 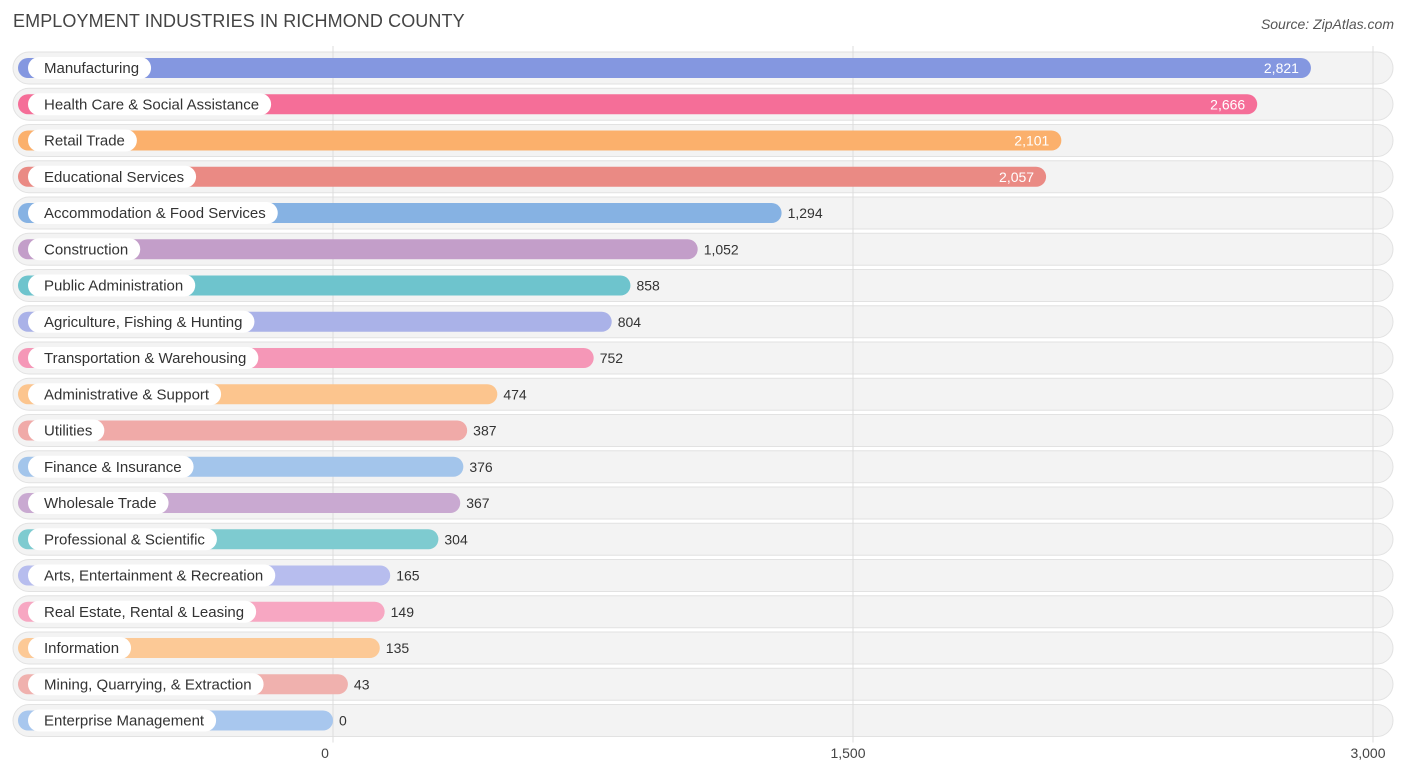 I want to click on bar-row: Arts, Entertainment & Recreation 165, so click(x=219, y=575).